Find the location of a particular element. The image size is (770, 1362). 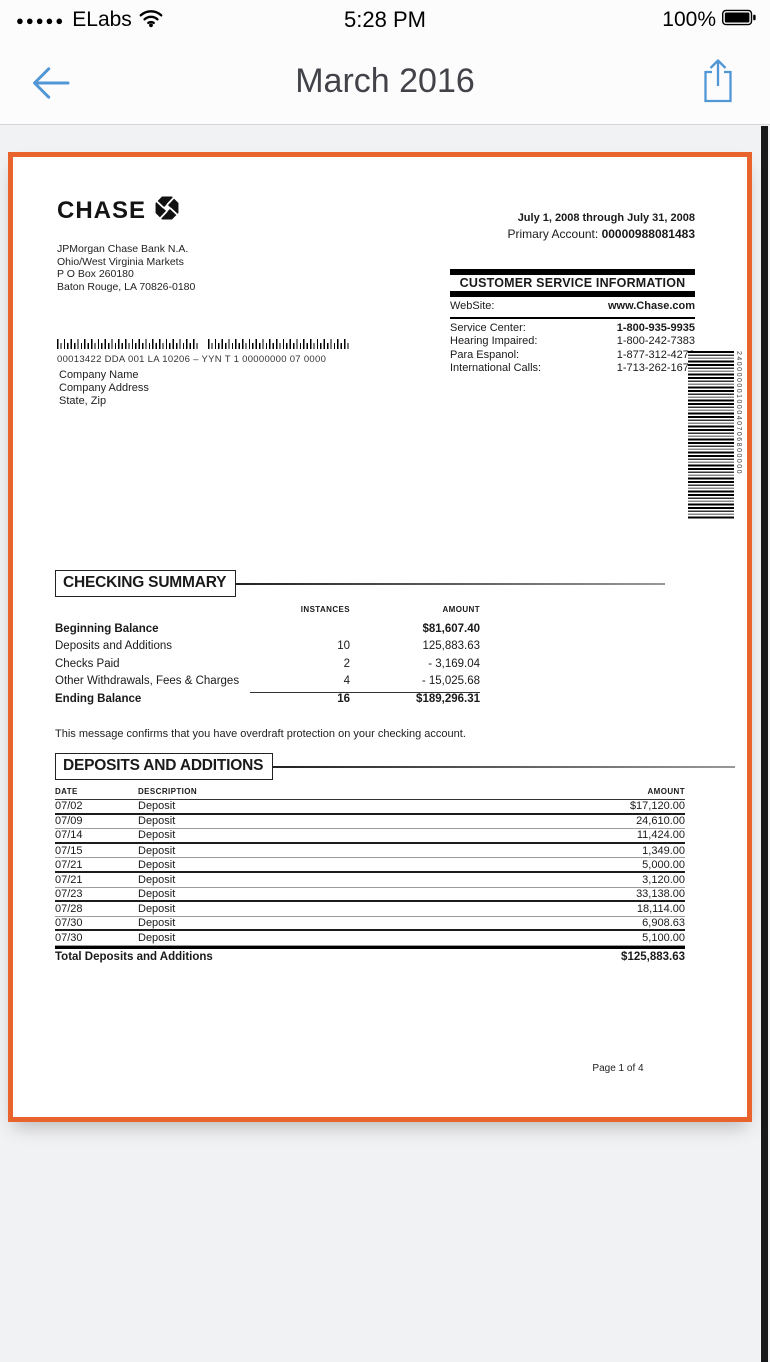

summary-instances: 10 is located at coordinates (343, 646).